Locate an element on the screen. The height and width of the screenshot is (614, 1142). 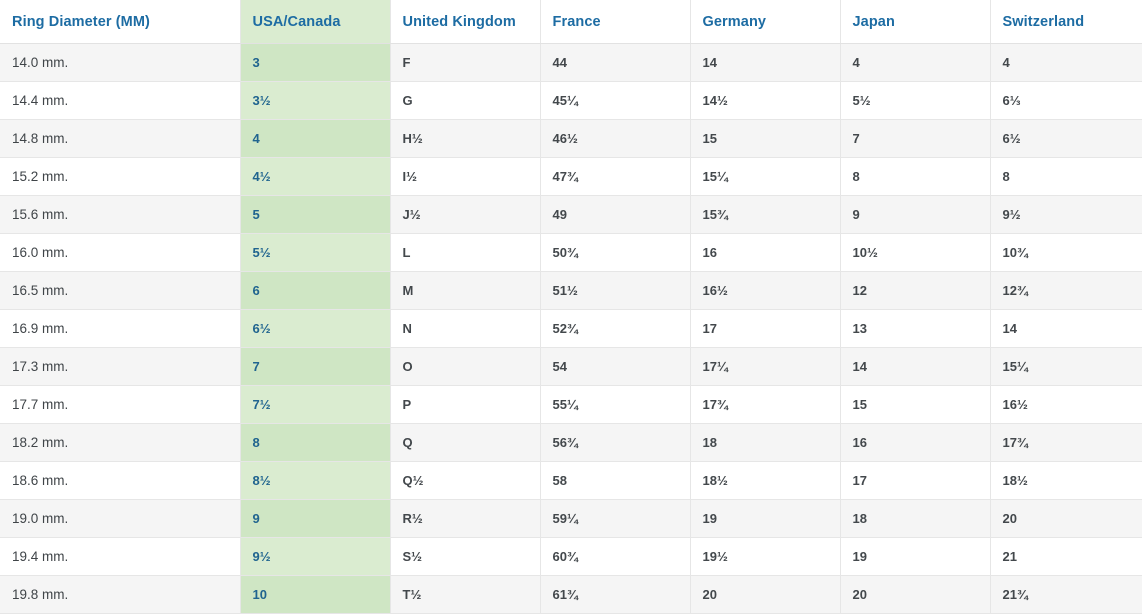
cell-germany: 14½ is located at coordinates (765, 100).